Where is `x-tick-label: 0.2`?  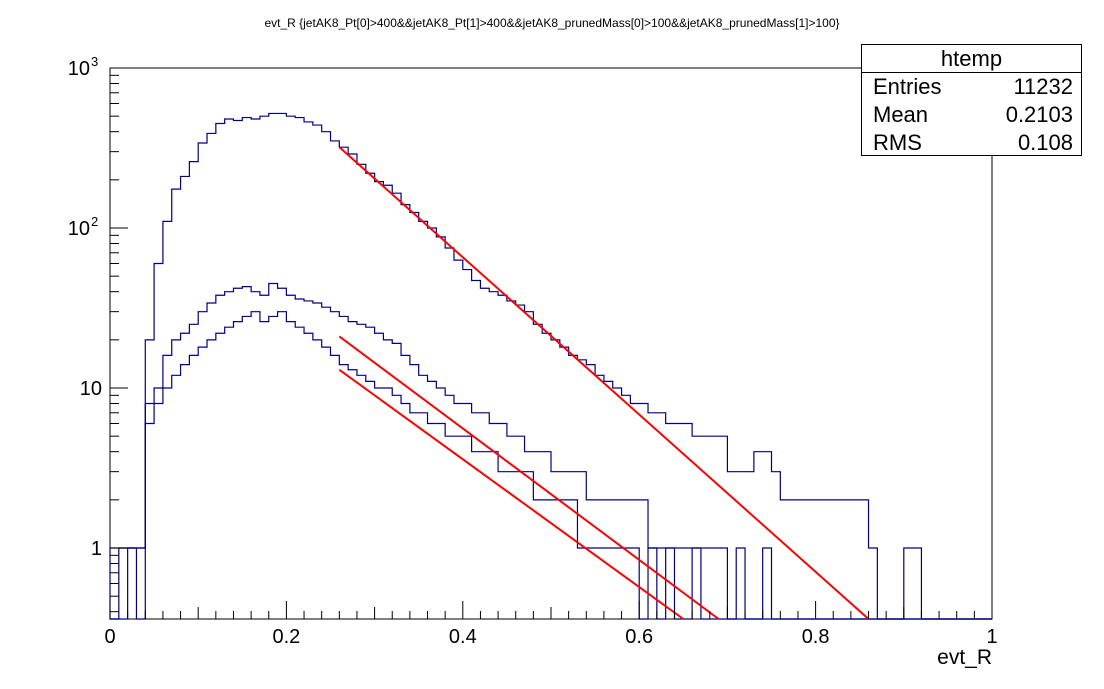
x-tick-label: 0.2 is located at coordinates (286, 637).